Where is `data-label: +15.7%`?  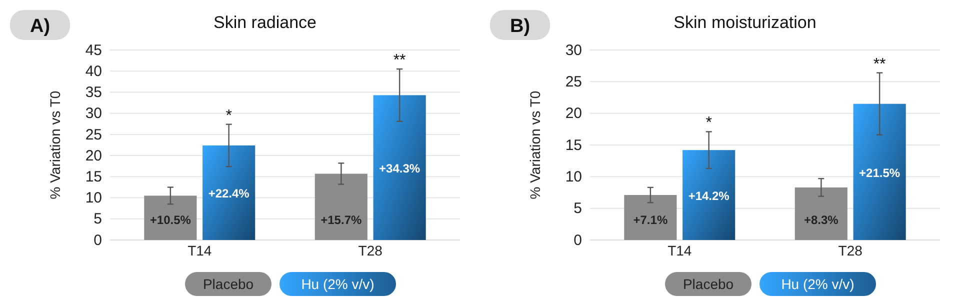 data-label: +15.7% is located at coordinates (341, 220).